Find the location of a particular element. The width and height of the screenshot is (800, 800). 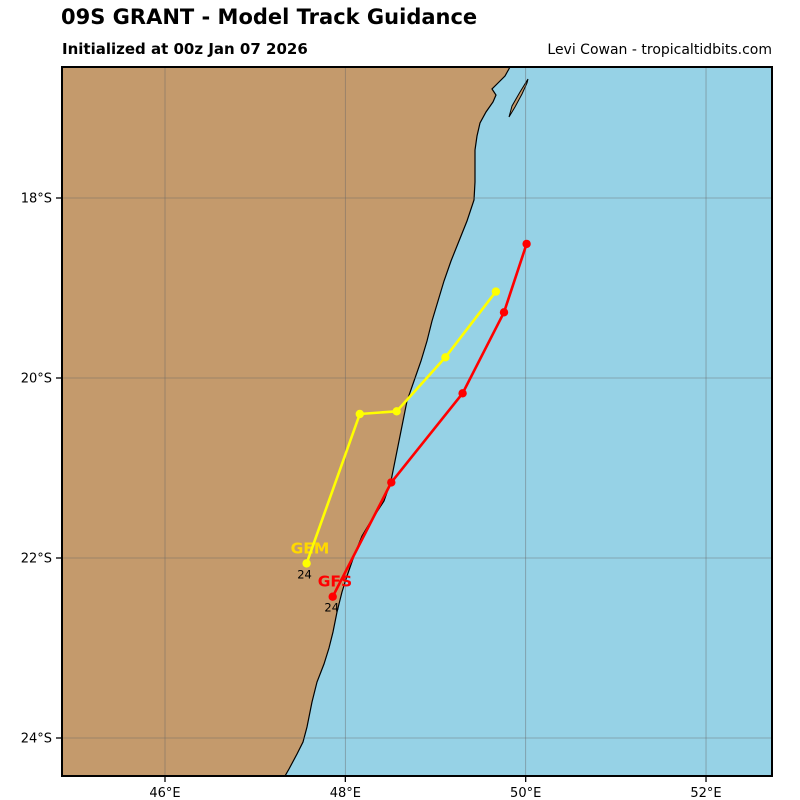

x-tick-label: 48°E is located at coordinates (345, 793).